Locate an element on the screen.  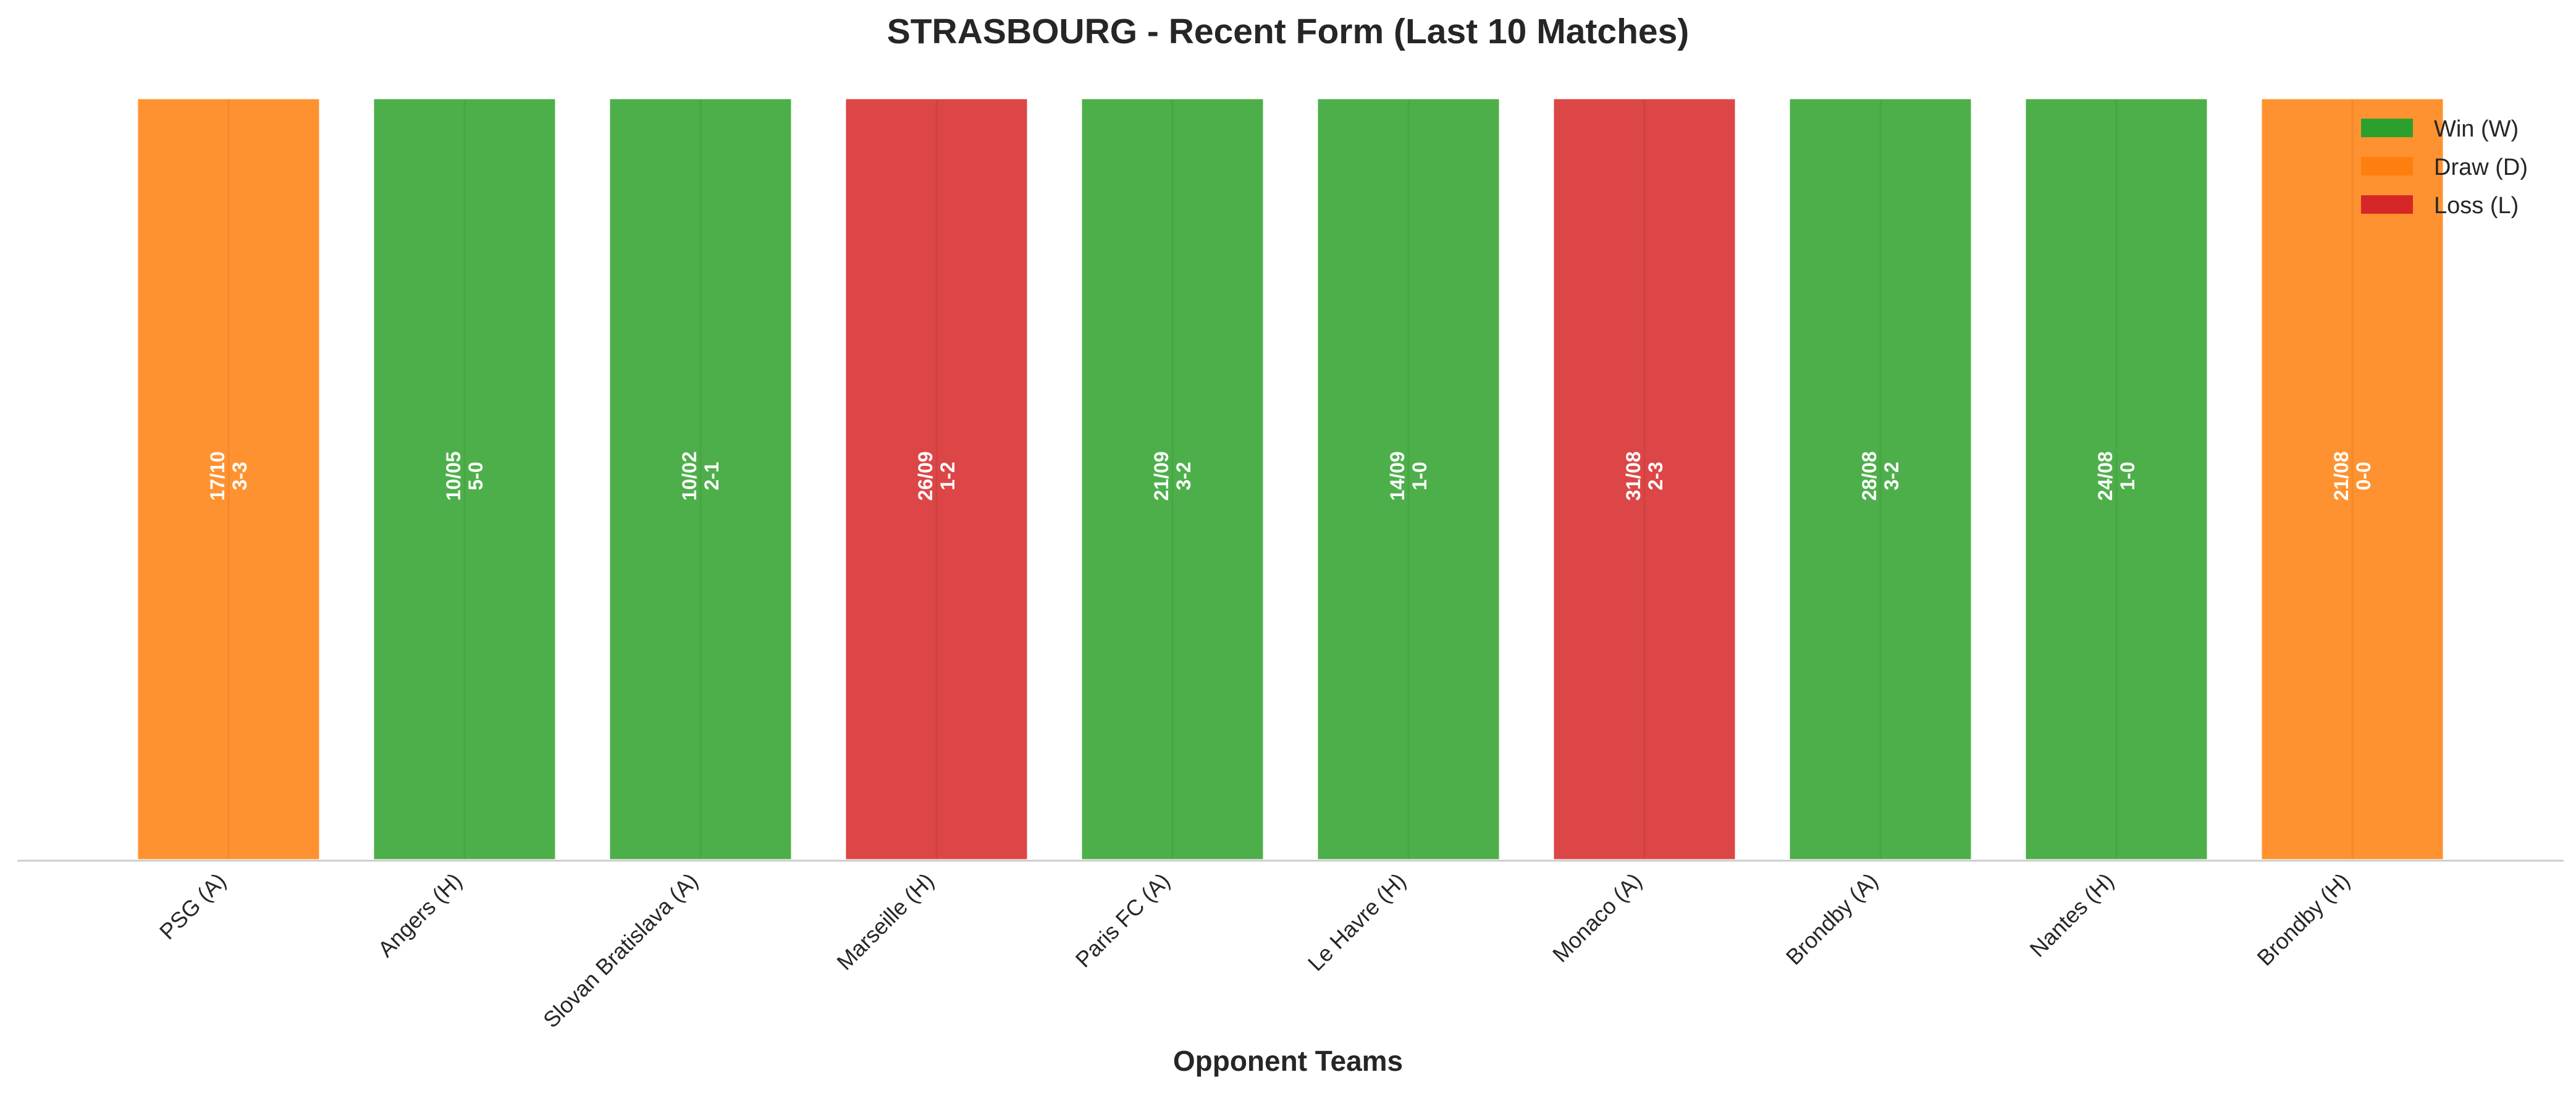
bar-label-10: 21/080-0 is located at coordinates (2352, 475).